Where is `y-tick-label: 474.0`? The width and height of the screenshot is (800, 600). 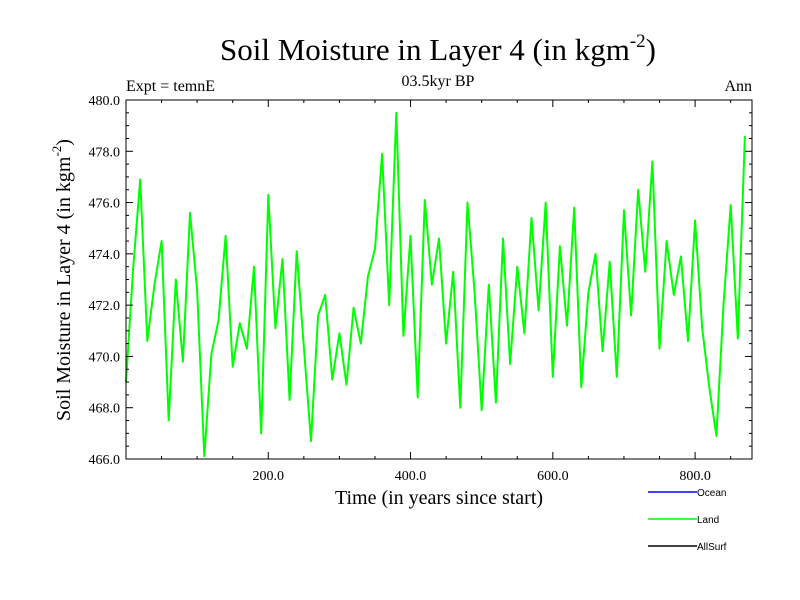 y-tick-label: 474.0 is located at coordinates (105, 255).